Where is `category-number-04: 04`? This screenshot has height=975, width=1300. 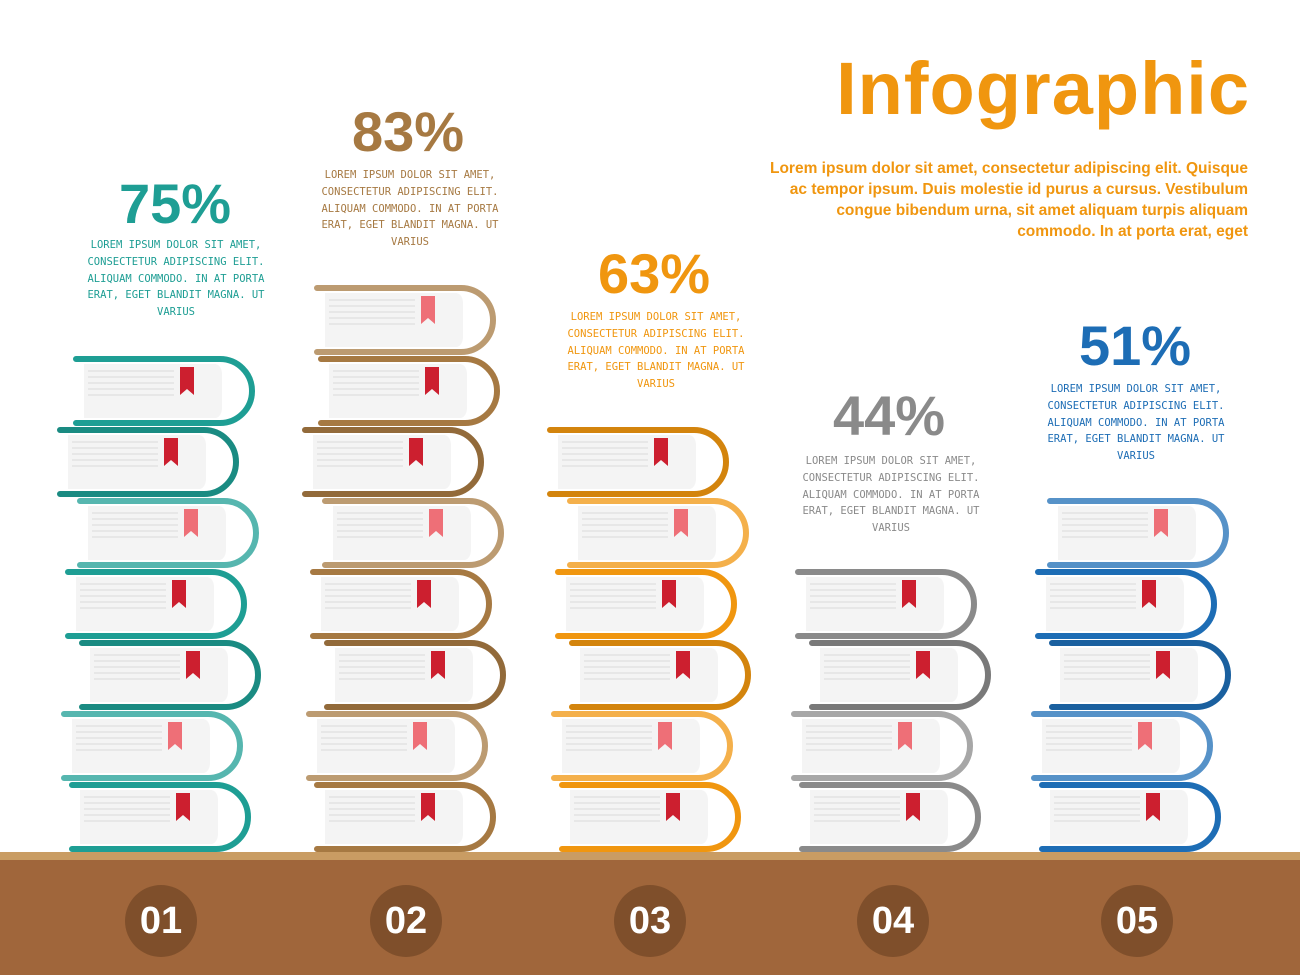 category-number-04: 04 is located at coordinates (893, 921).